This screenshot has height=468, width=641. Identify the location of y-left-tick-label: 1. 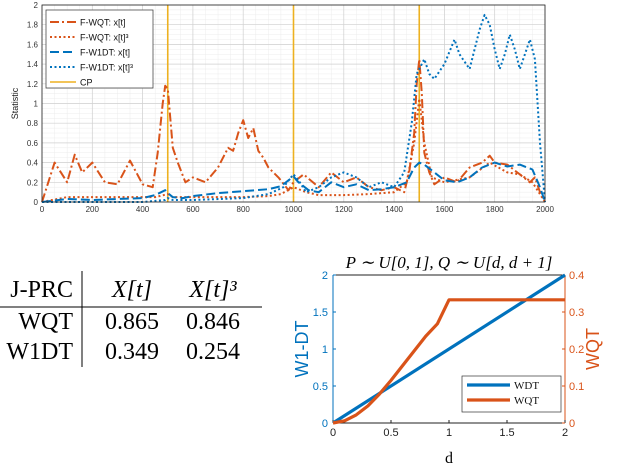
(325, 350).